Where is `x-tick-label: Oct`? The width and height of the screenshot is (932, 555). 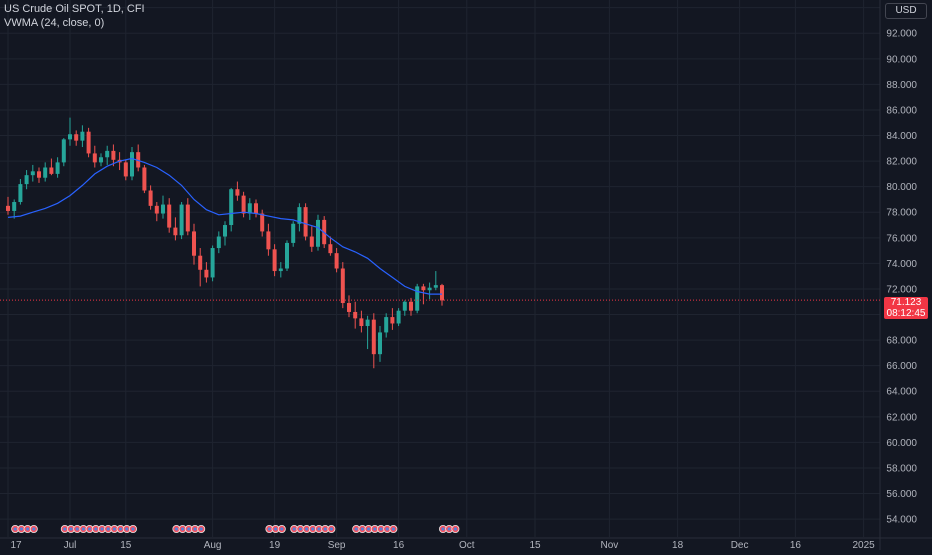 x-tick-label: Oct is located at coordinates (467, 545).